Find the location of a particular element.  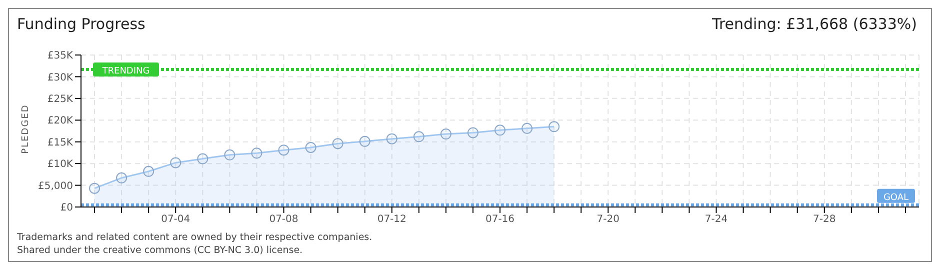

y-tick-label: £5,000 is located at coordinates (55, 186).